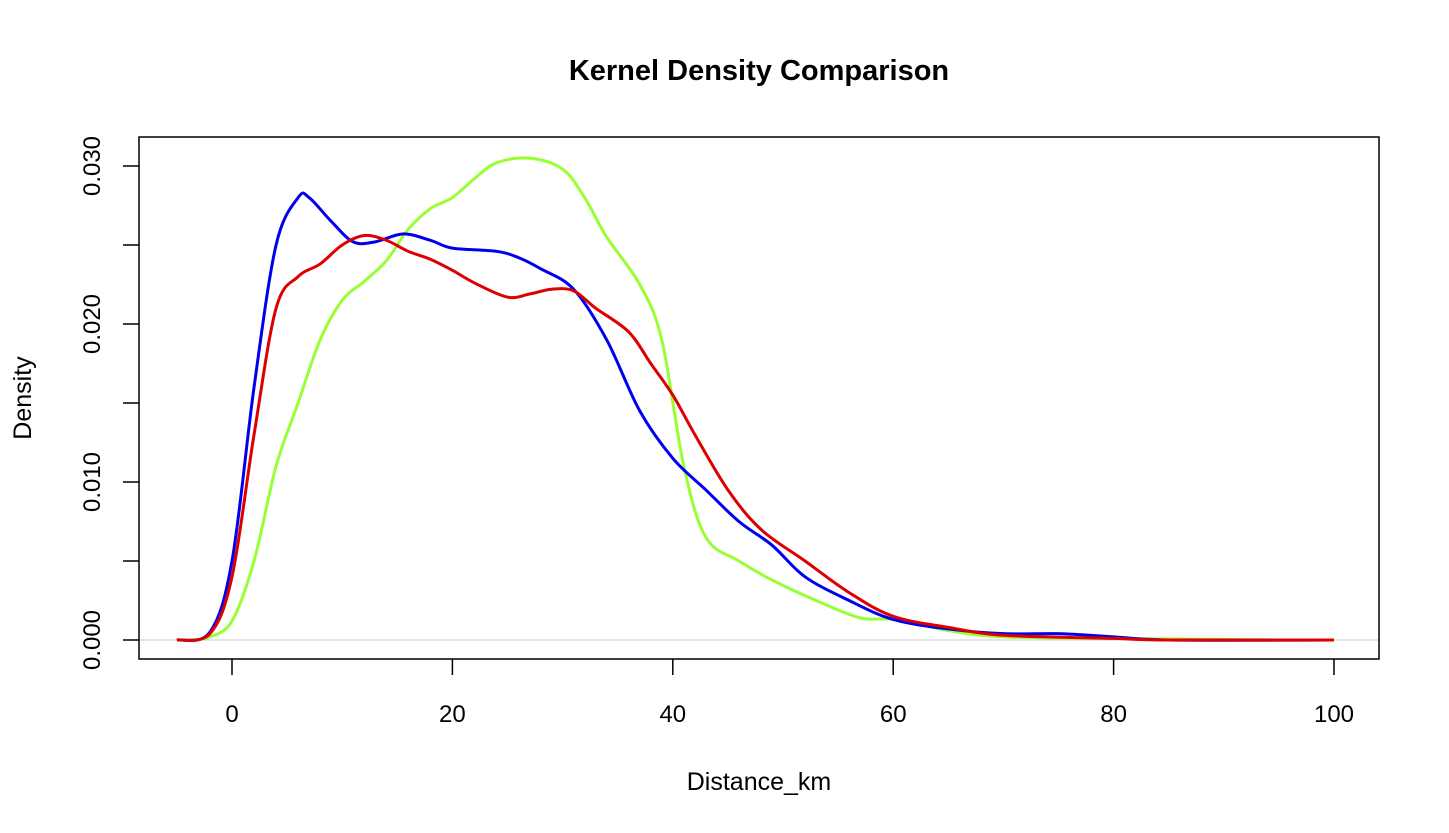 This screenshot has height=833, width=1449. I want to click on x-axis-label: Distance_km, so click(759, 782).